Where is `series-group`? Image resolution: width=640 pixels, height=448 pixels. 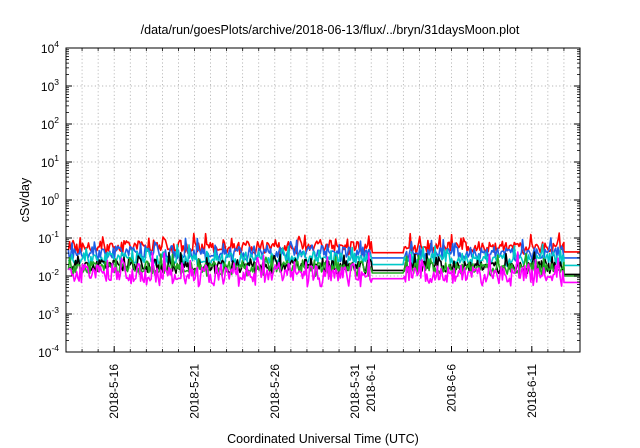 series-group is located at coordinates (323, 260).